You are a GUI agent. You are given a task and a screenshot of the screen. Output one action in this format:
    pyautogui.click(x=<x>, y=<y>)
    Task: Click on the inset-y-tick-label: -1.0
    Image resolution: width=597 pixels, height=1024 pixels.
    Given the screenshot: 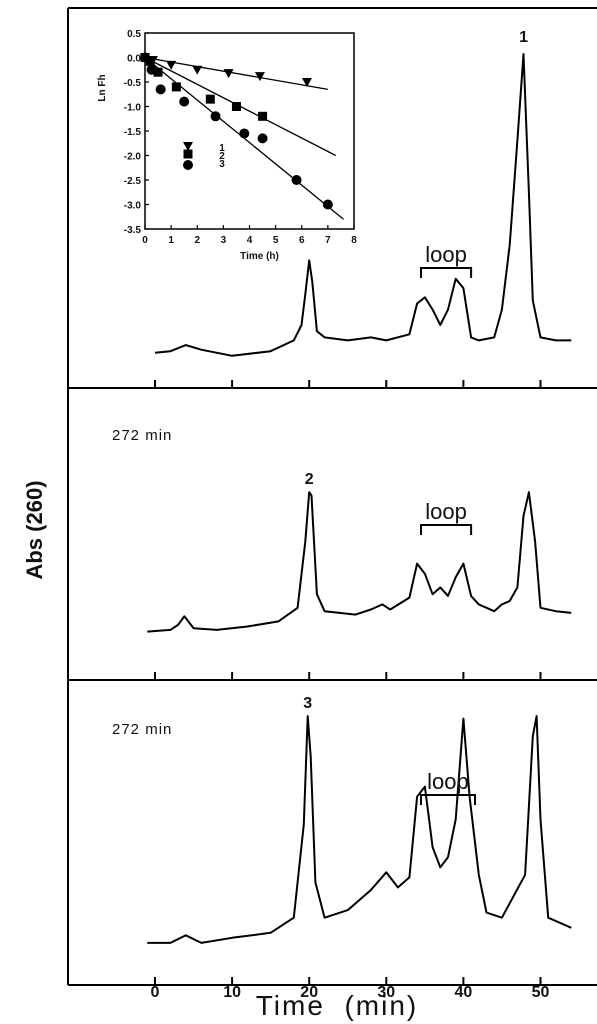 What is the action you would take?
    pyautogui.click(x=133, y=108)
    